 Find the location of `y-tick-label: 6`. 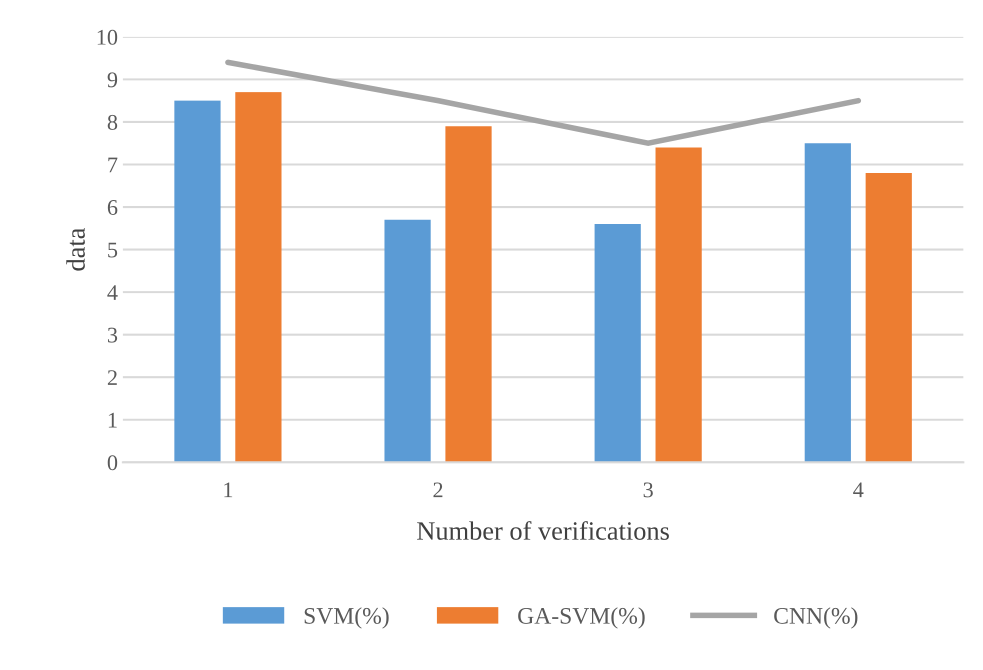

y-tick-label: 6 is located at coordinates (113, 207).